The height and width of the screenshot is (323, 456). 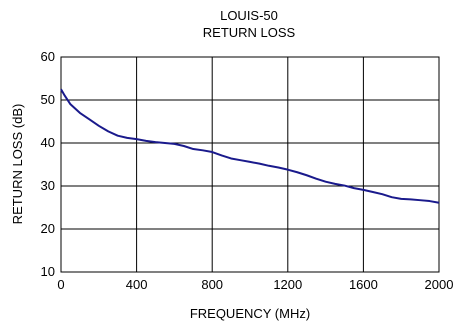 I want to click on x-tick-label: 0, so click(x=60, y=284).